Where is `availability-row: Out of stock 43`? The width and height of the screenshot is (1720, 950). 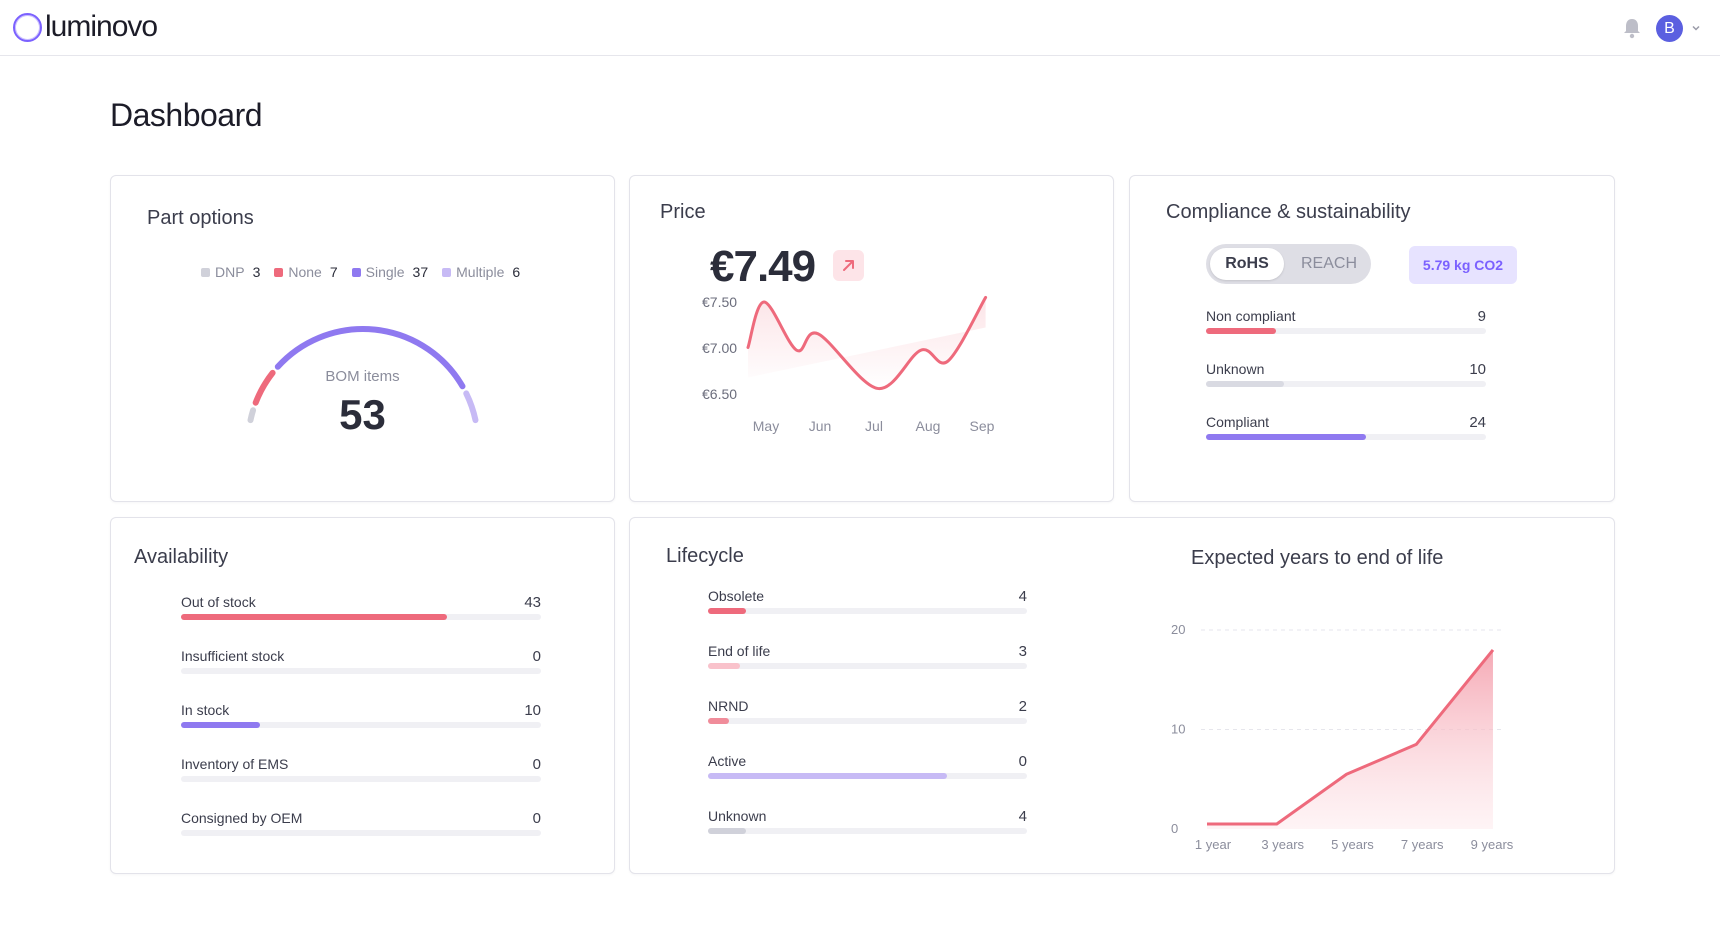
availability-row: Out of stock 43 is located at coordinates (361, 609).